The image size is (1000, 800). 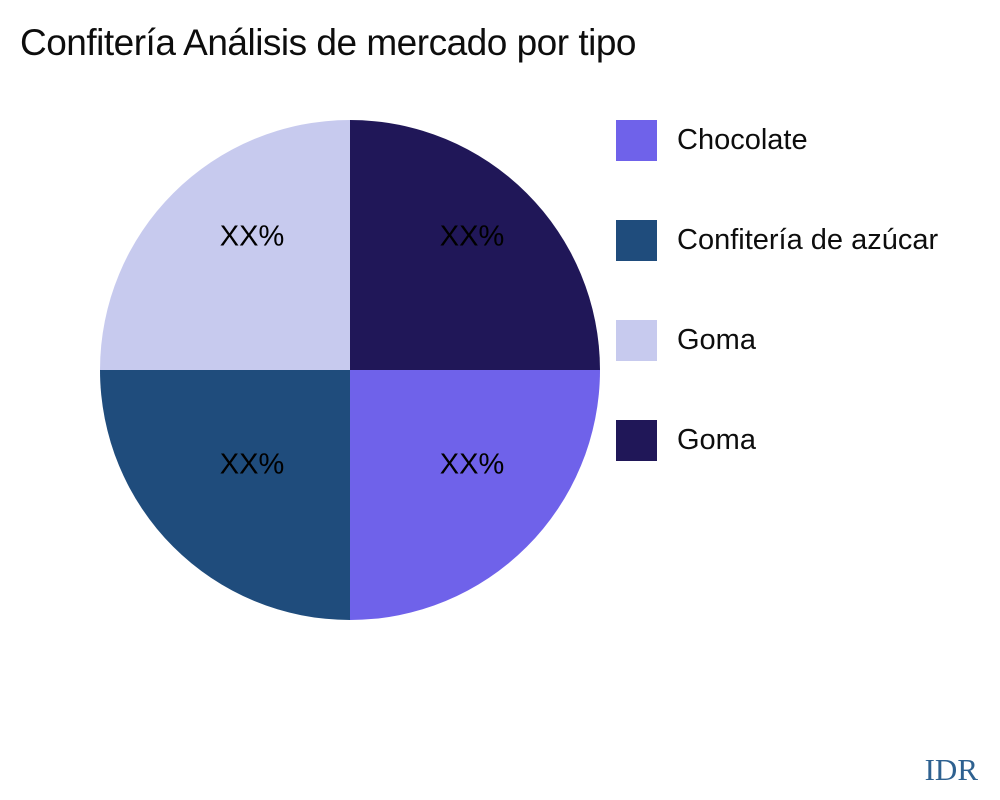 What do you see at coordinates (636, 440) in the screenshot?
I see `legend-swatch-goma-navy` at bounding box center [636, 440].